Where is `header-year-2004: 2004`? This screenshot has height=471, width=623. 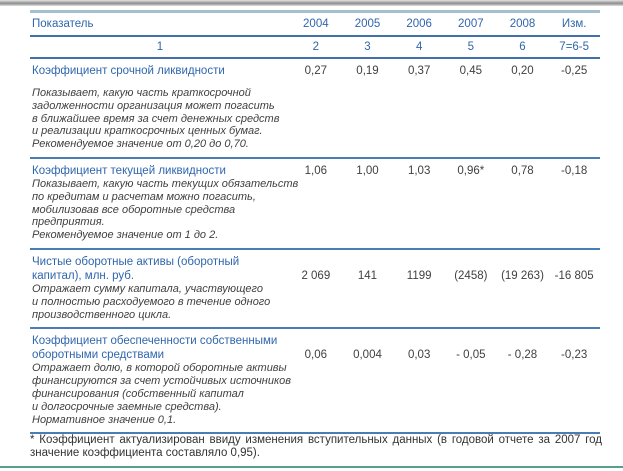
header-year-2004: 2004 is located at coordinates (316, 24).